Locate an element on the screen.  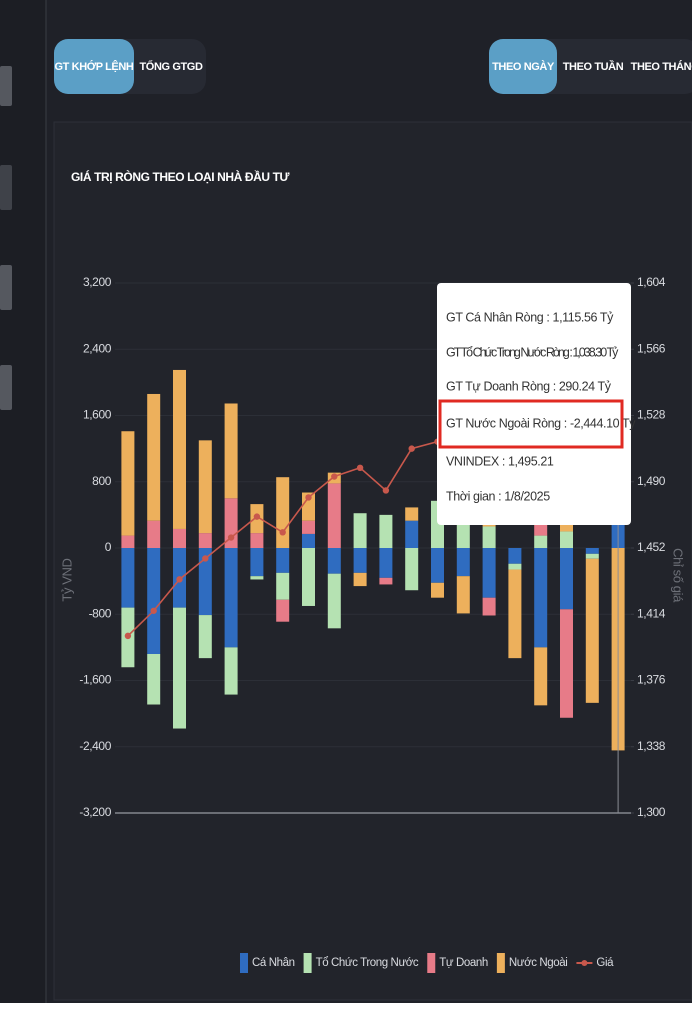
legend-label: Nước Ngoài is located at coordinates (538, 963).